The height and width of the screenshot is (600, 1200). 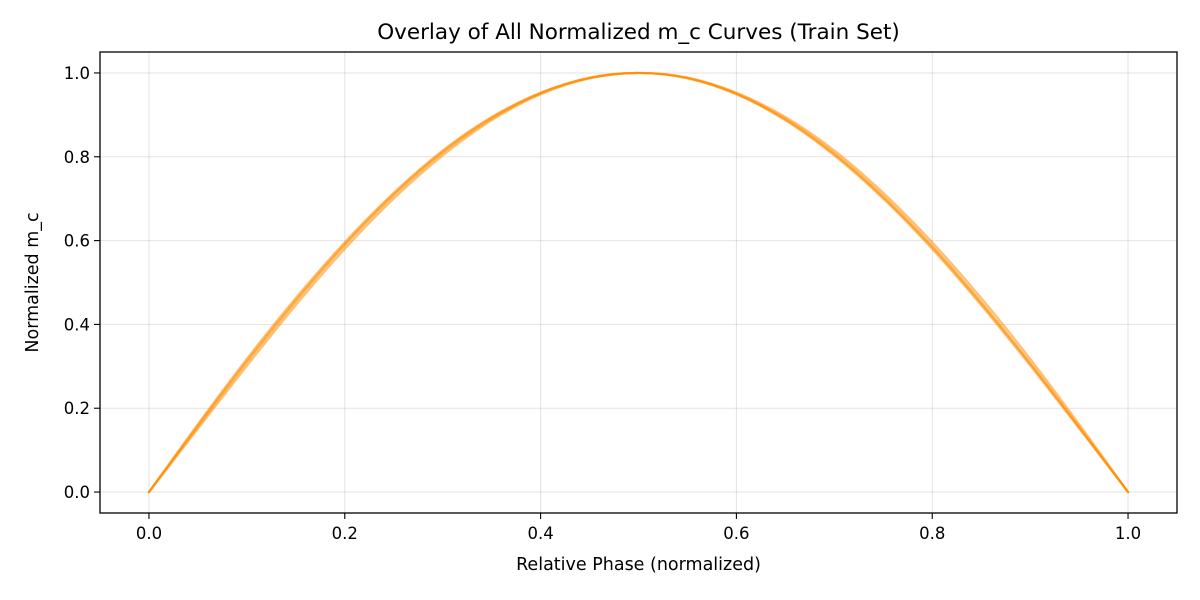 I want to click on x-tick-label: 0.4, so click(x=540, y=533).